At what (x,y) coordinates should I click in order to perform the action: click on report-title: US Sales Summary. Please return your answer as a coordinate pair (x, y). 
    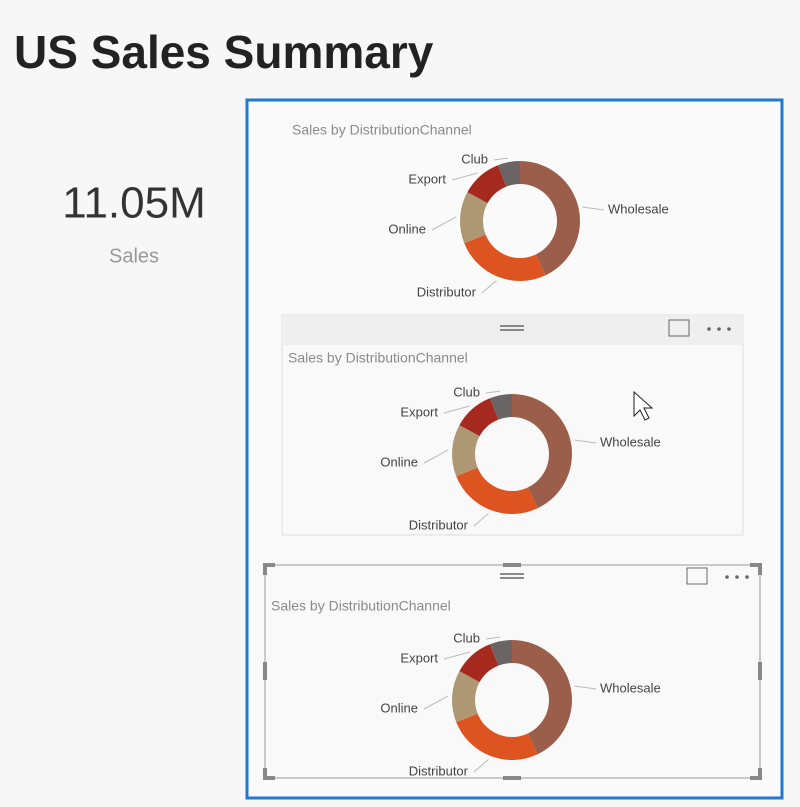
    Looking at the image, I should click on (224, 52).